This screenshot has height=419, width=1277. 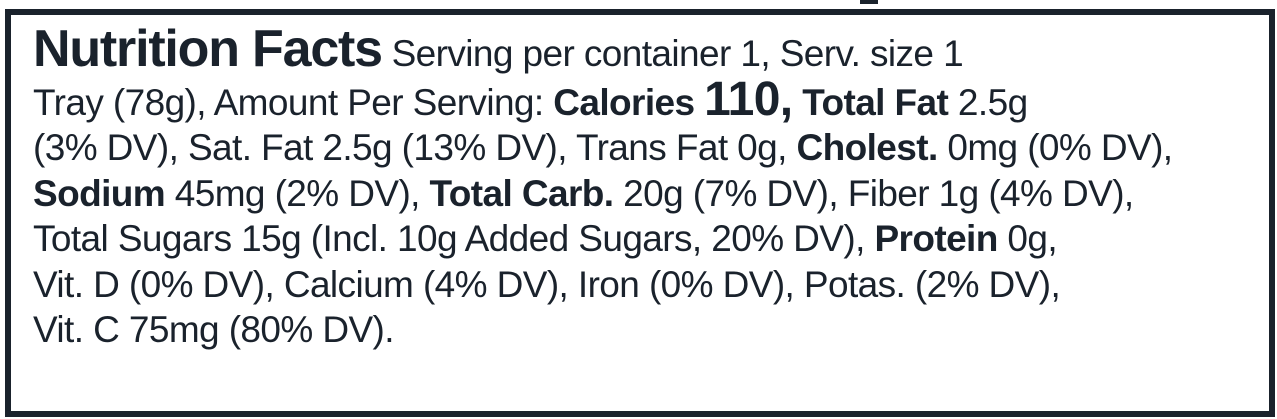 I want to click on nutrition-facts-title: Nutrition Facts, so click(x=208, y=49).